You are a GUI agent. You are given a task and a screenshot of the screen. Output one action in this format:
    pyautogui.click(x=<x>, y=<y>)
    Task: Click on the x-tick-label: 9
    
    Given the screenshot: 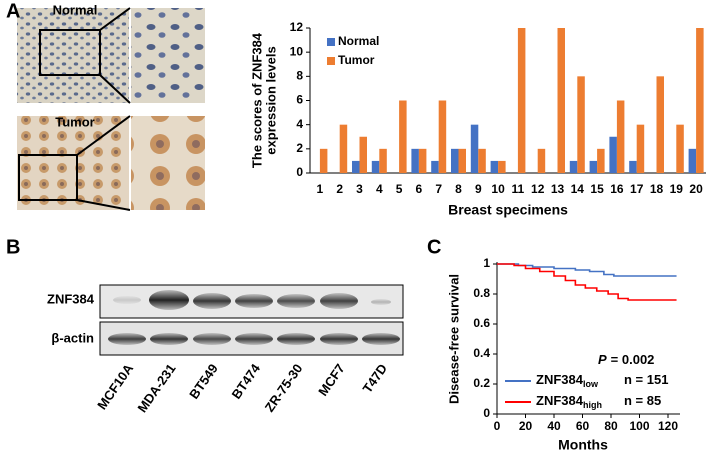 What is the action you would take?
    pyautogui.click(x=478, y=189)
    